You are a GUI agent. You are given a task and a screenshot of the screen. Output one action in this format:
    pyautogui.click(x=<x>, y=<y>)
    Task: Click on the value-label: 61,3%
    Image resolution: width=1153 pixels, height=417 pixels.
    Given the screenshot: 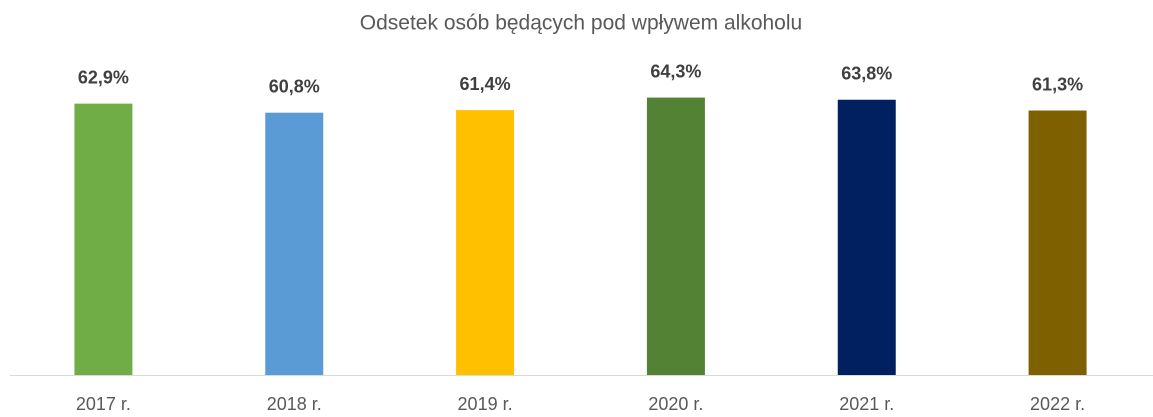 What is the action you would take?
    pyautogui.click(x=1057, y=84)
    